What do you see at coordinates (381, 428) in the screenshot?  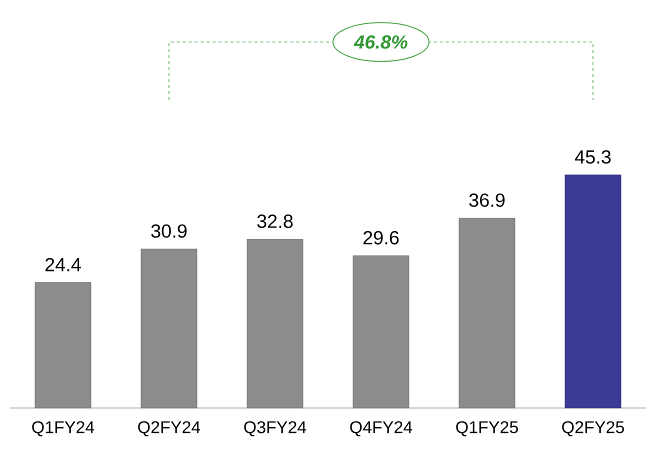 I see `x-tick-label: Q4FY24` at bounding box center [381, 428].